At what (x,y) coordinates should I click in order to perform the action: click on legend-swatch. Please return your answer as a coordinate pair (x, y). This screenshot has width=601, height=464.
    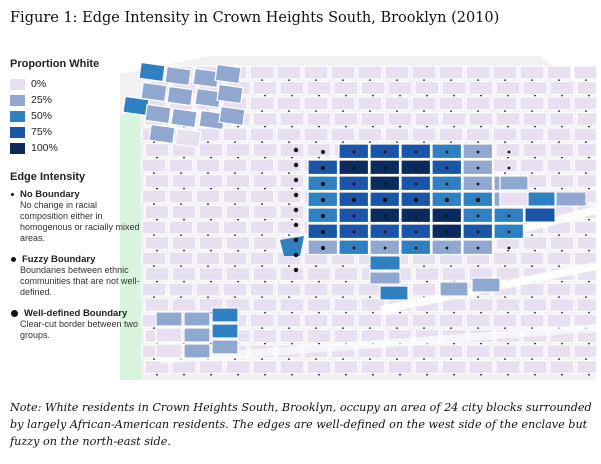
    Looking at the image, I should click on (17, 132).